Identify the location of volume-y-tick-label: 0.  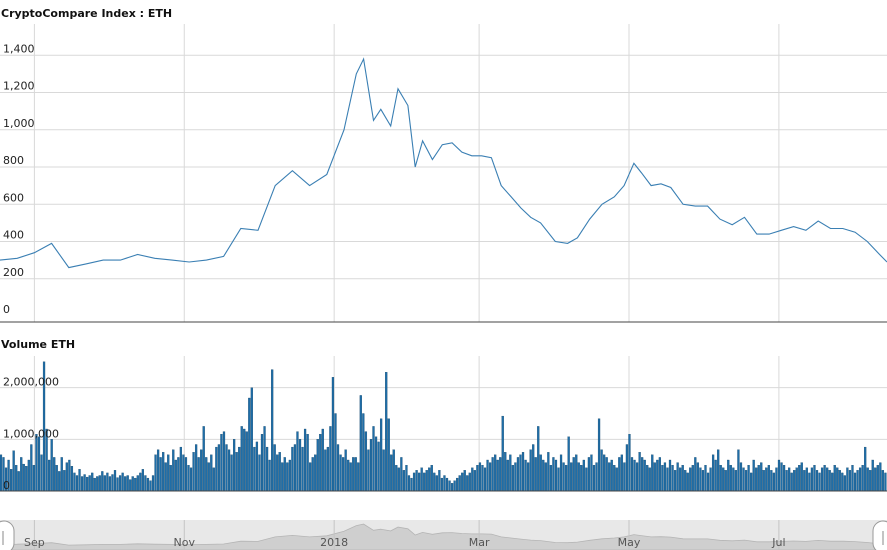
(6, 485).